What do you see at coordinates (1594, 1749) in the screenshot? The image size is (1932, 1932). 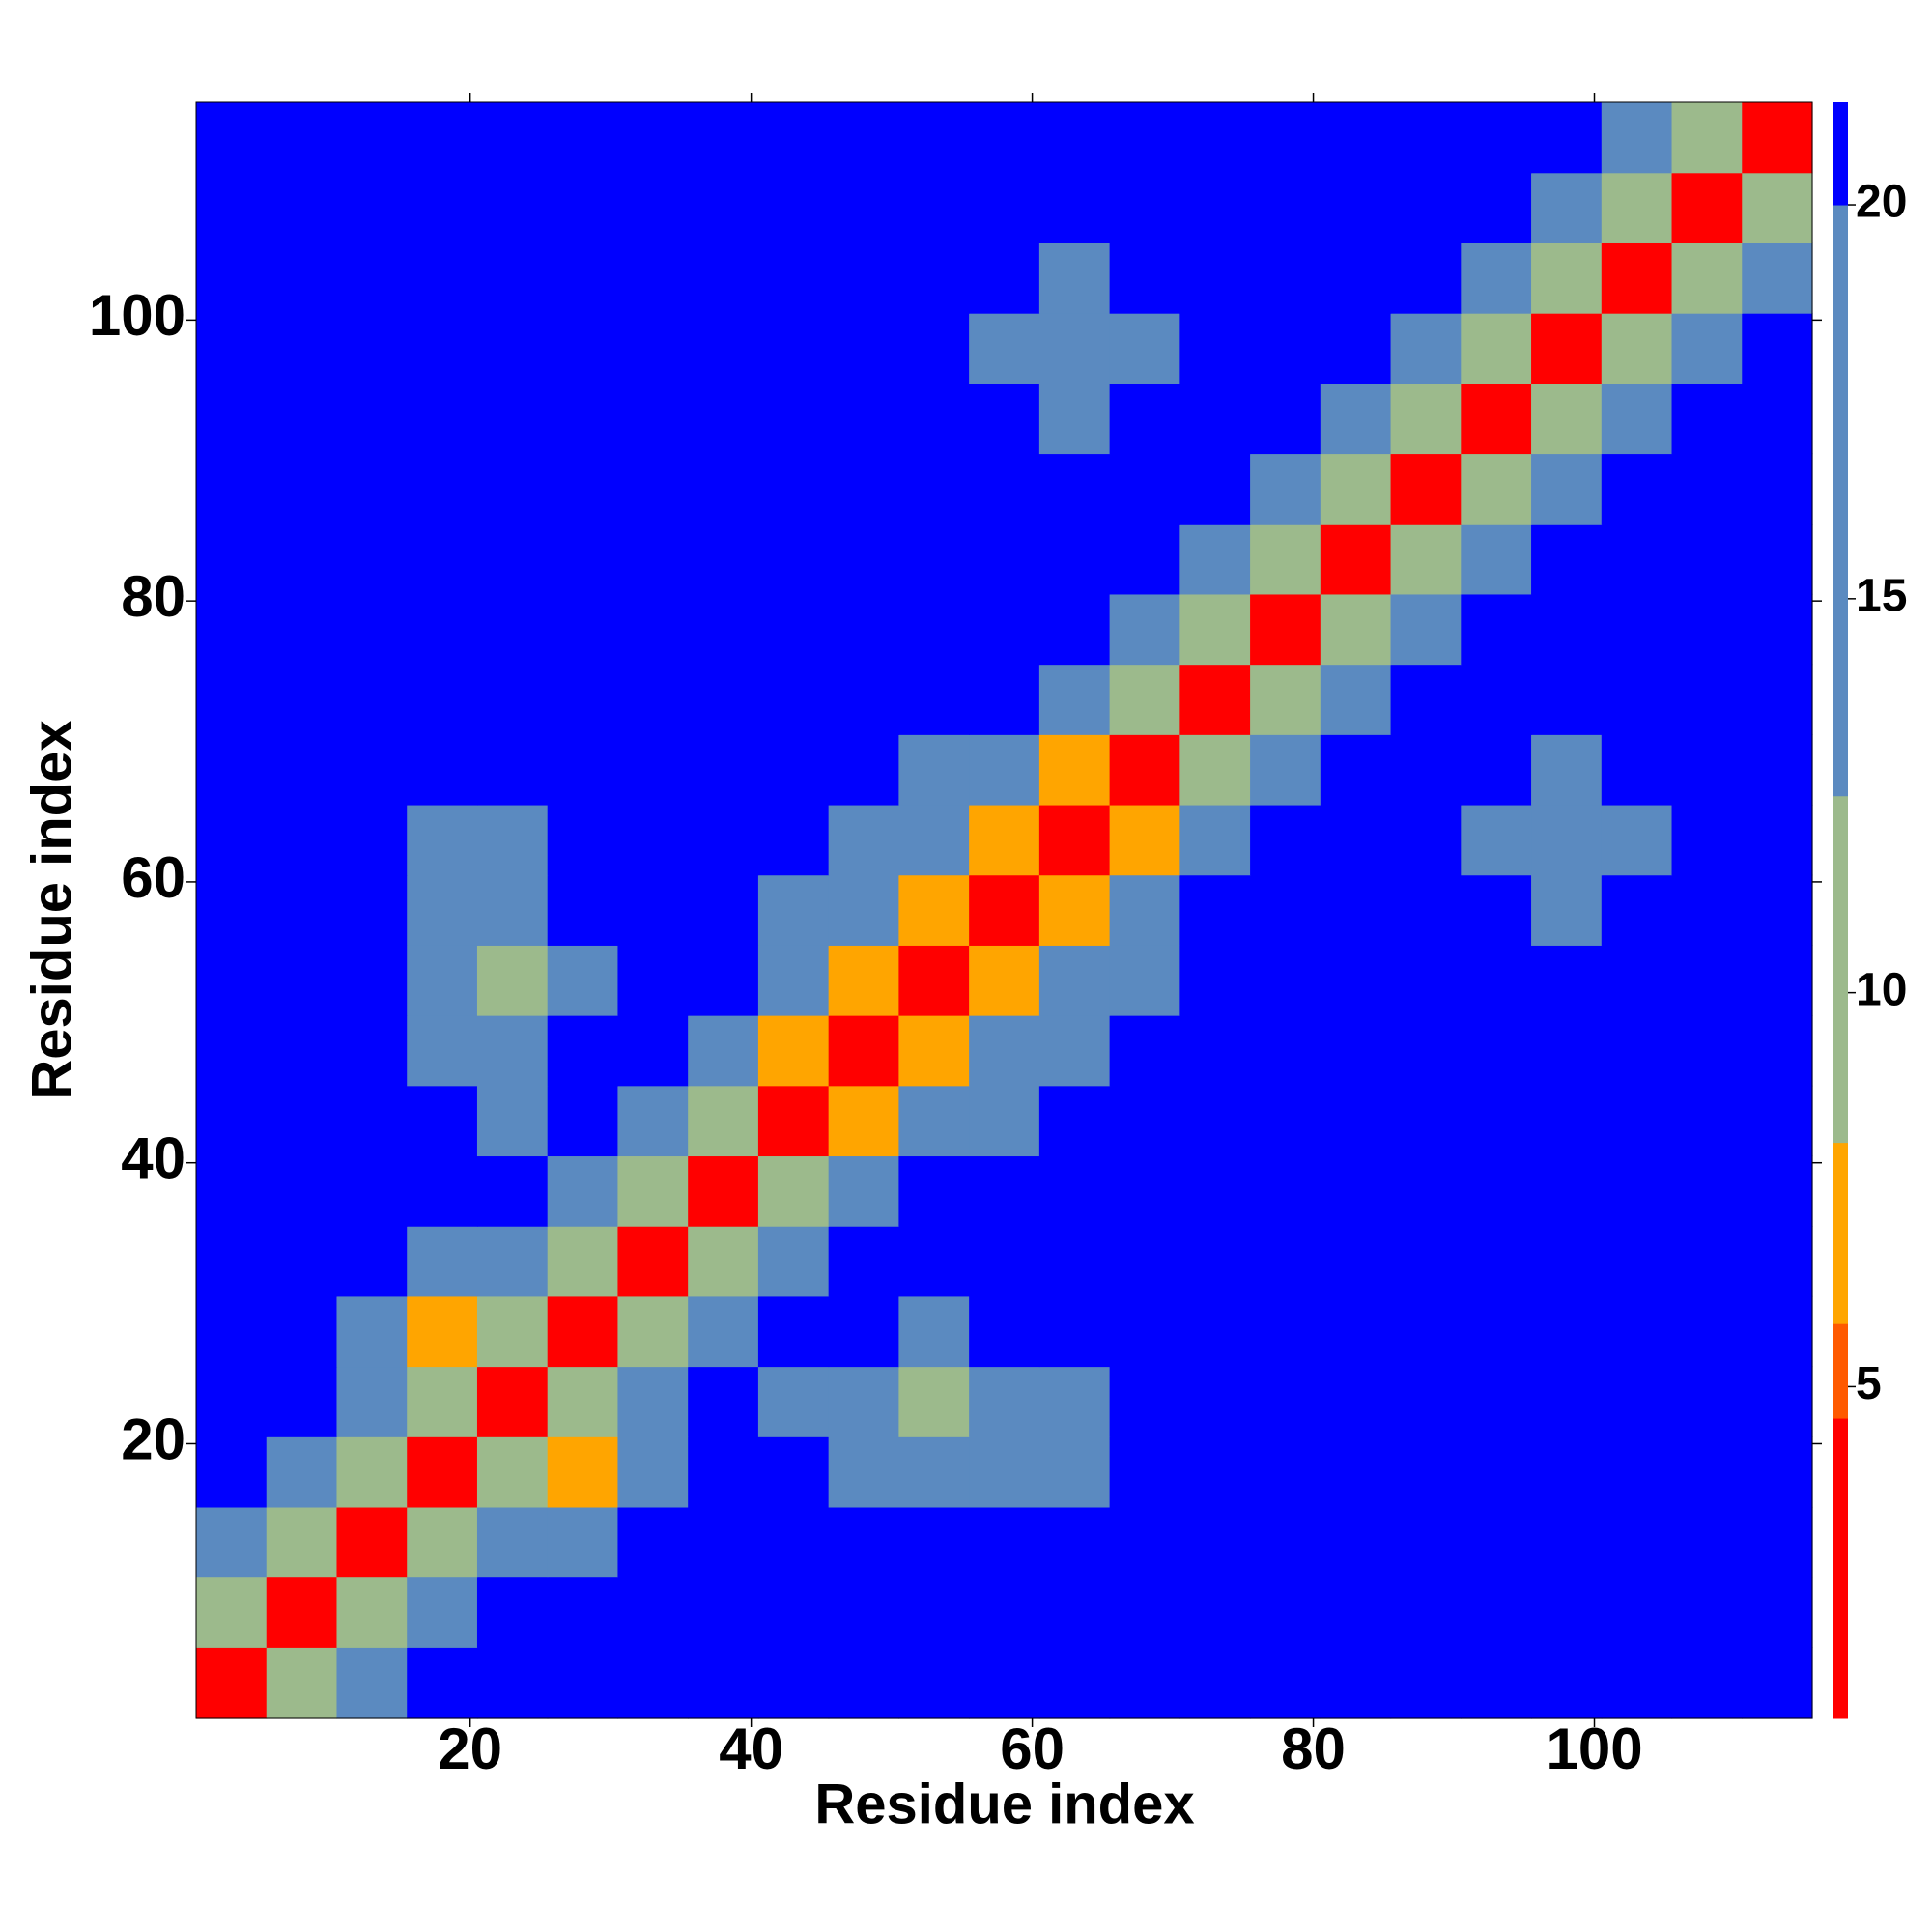 I see `x-tick-label: 100` at bounding box center [1594, 1749].